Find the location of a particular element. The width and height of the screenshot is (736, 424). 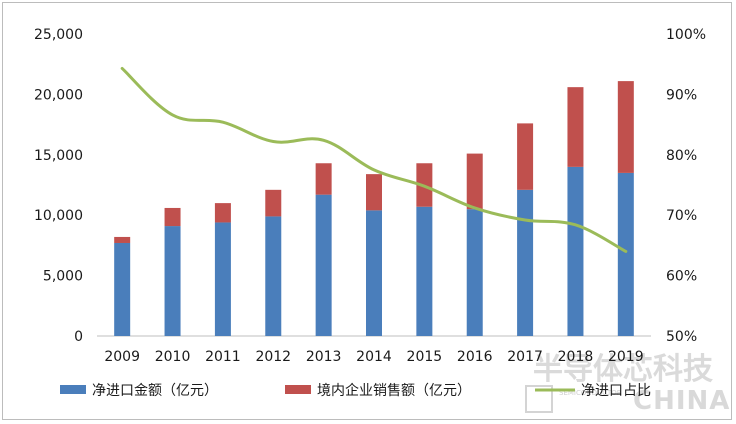

y-tick-label: 5,000 is located at coordinates (63, 277).